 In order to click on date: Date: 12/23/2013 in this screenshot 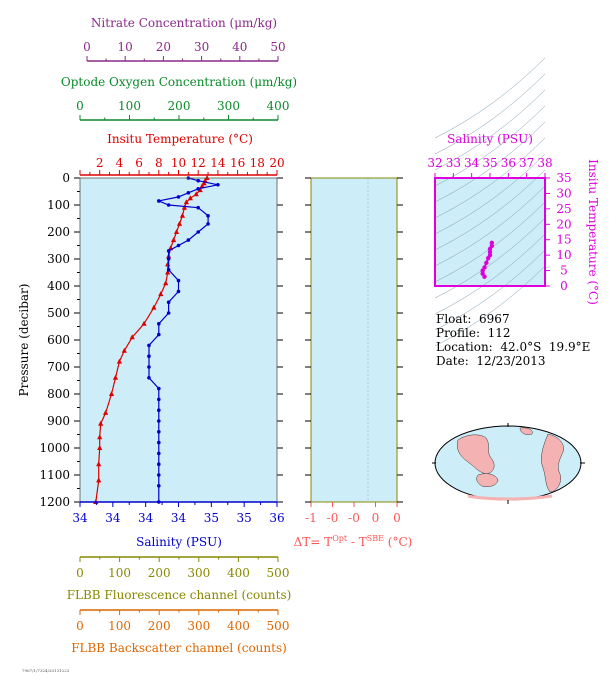, I will do `click(491, 361)`.